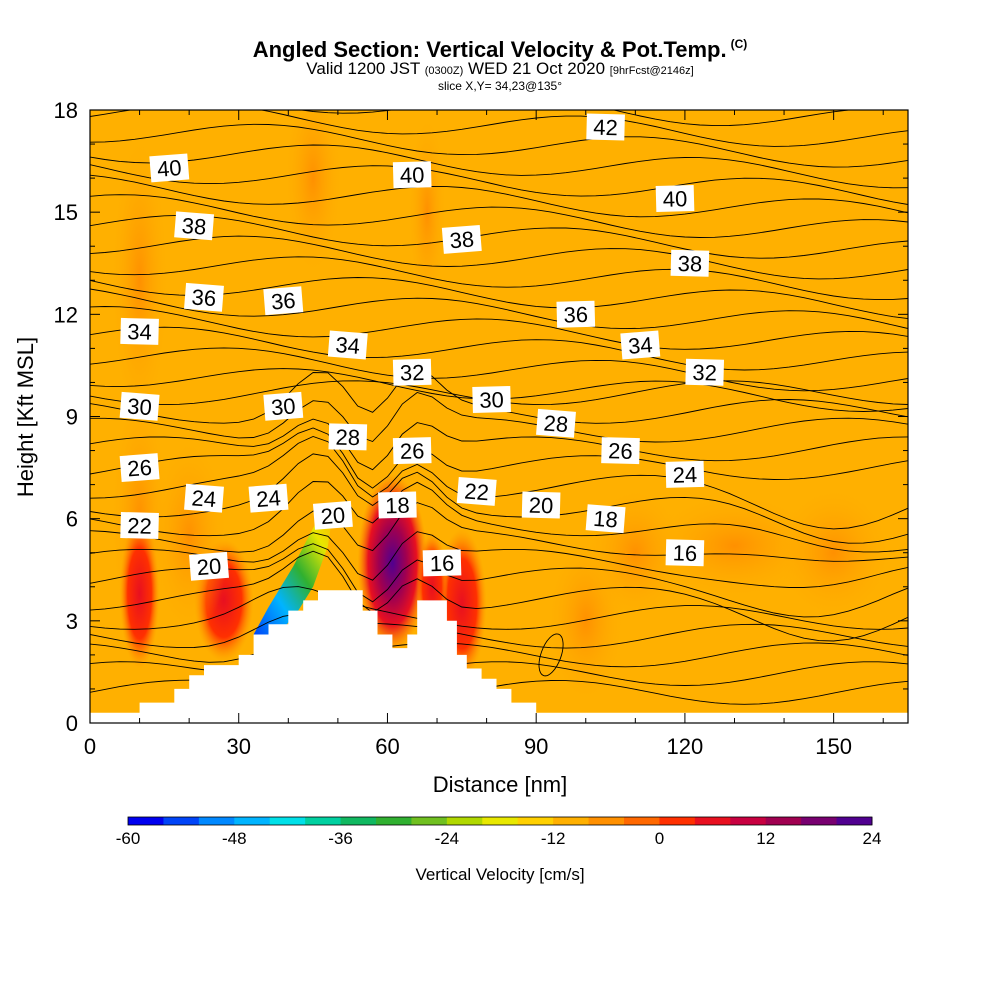 Image resolution: width=1000 pixels, height=1000 pixels. What do you see at coordinates (283, 301) in the screenshot?
I see `contour-label-box: 36` at bounding box center [283, 301].